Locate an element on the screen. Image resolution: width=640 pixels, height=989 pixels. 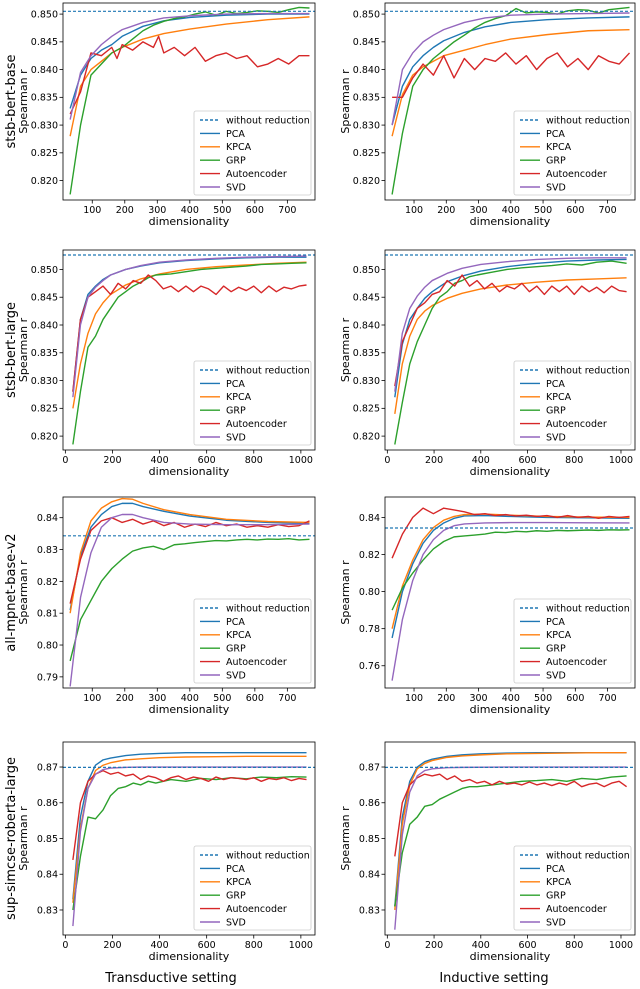
y-tick-label: 0.78 is located at coordinates (369, 629).